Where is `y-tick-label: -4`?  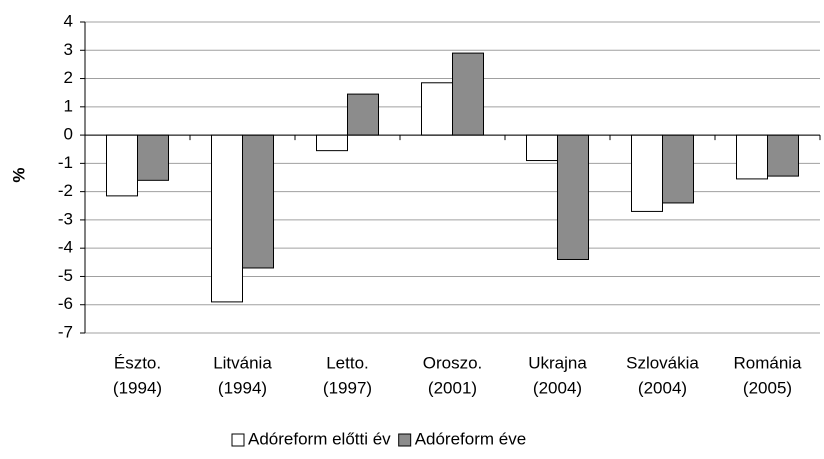
y-tick-label: -4 is located at coordinates (65, 247).